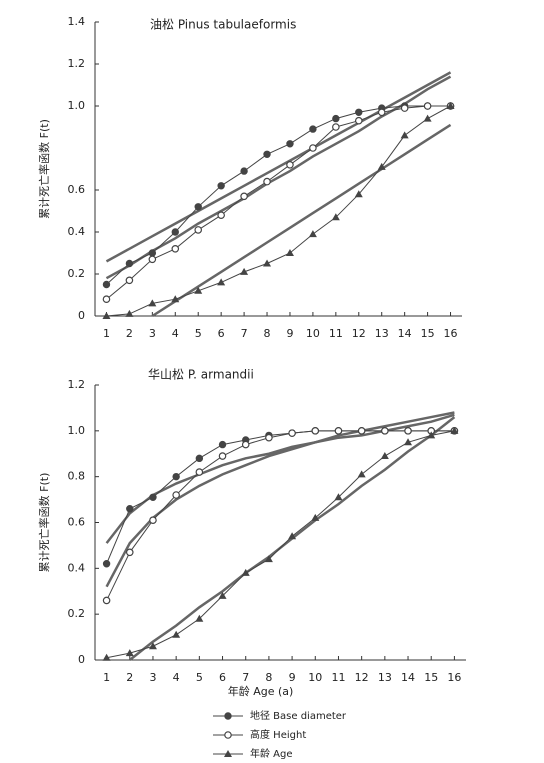 This screenshot has height=763, width=544. What do you see at coordinates (301, 220) in the screenshot?
I see `fit-line` at bounding box center [301, 220].